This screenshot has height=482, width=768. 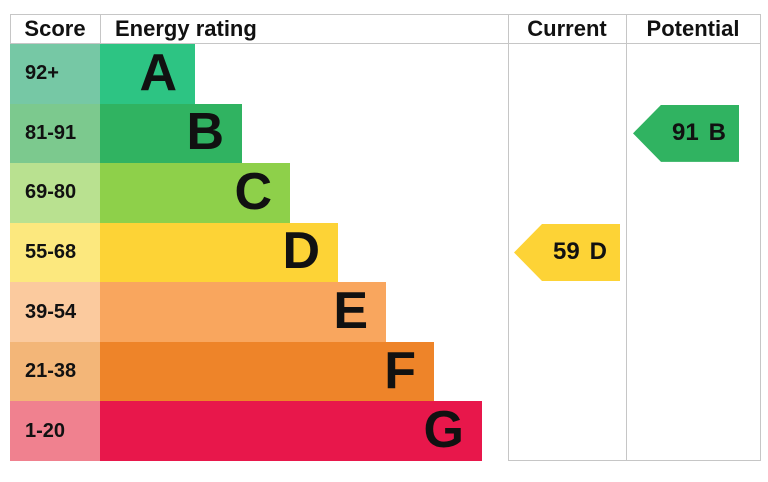 I want to click on band-row-f: 21-38 F, so click(x=246, y=371).